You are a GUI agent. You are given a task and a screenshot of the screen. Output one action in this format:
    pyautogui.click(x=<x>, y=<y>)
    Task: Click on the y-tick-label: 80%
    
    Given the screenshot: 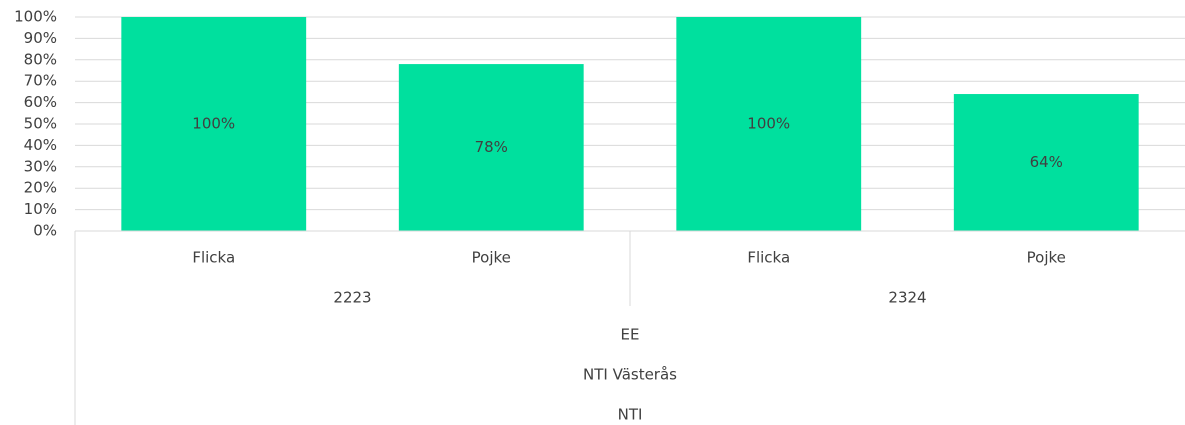 What is the action you would take?
    pyautogui.click(x=40, y=59)
    